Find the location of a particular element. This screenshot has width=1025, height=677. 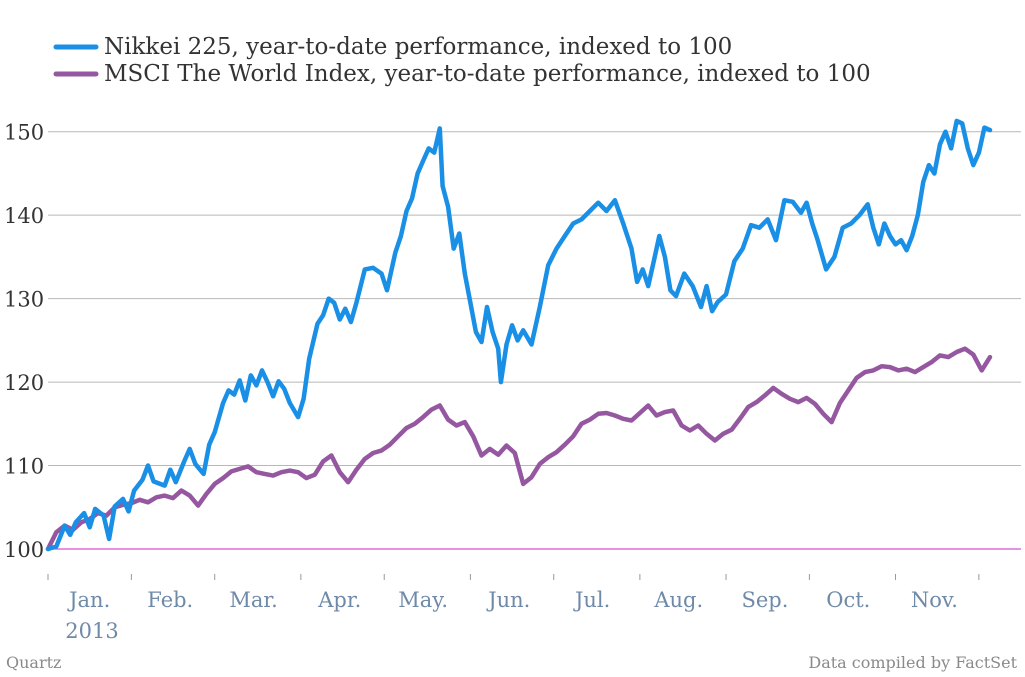

y-tick-label: 130 is located at coordinates (24, 300).